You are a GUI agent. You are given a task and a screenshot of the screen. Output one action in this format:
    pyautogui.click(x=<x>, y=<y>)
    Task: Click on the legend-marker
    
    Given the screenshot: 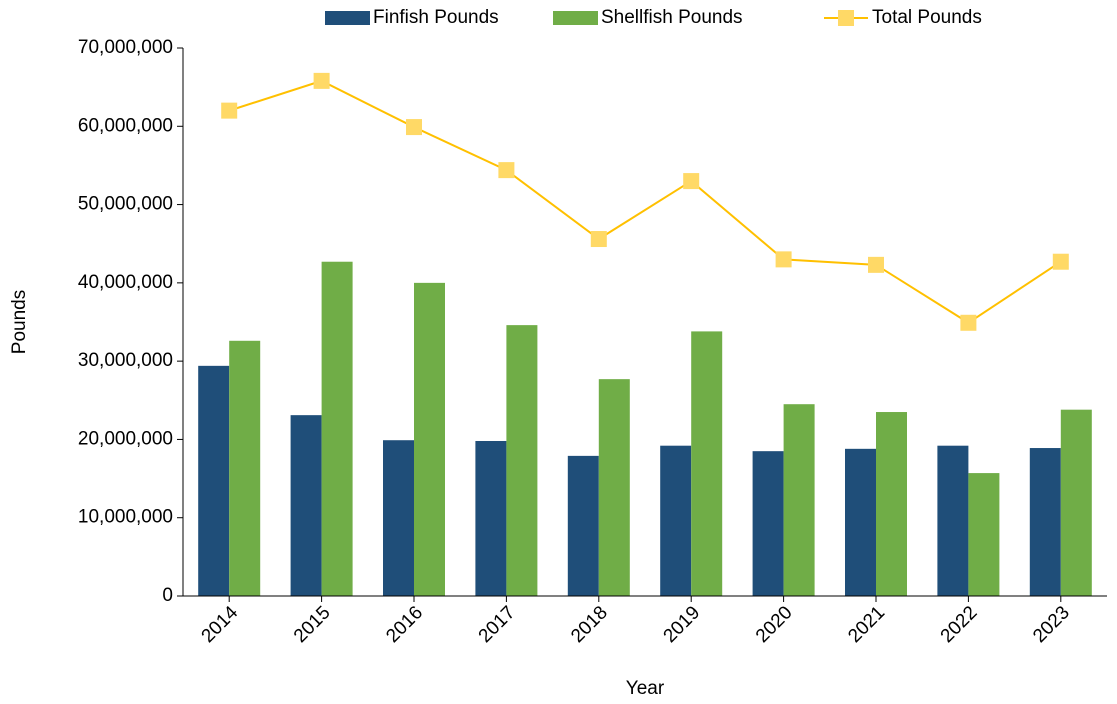 What is the action you would take?
    pyautogui.click(x=846, y=18)
    